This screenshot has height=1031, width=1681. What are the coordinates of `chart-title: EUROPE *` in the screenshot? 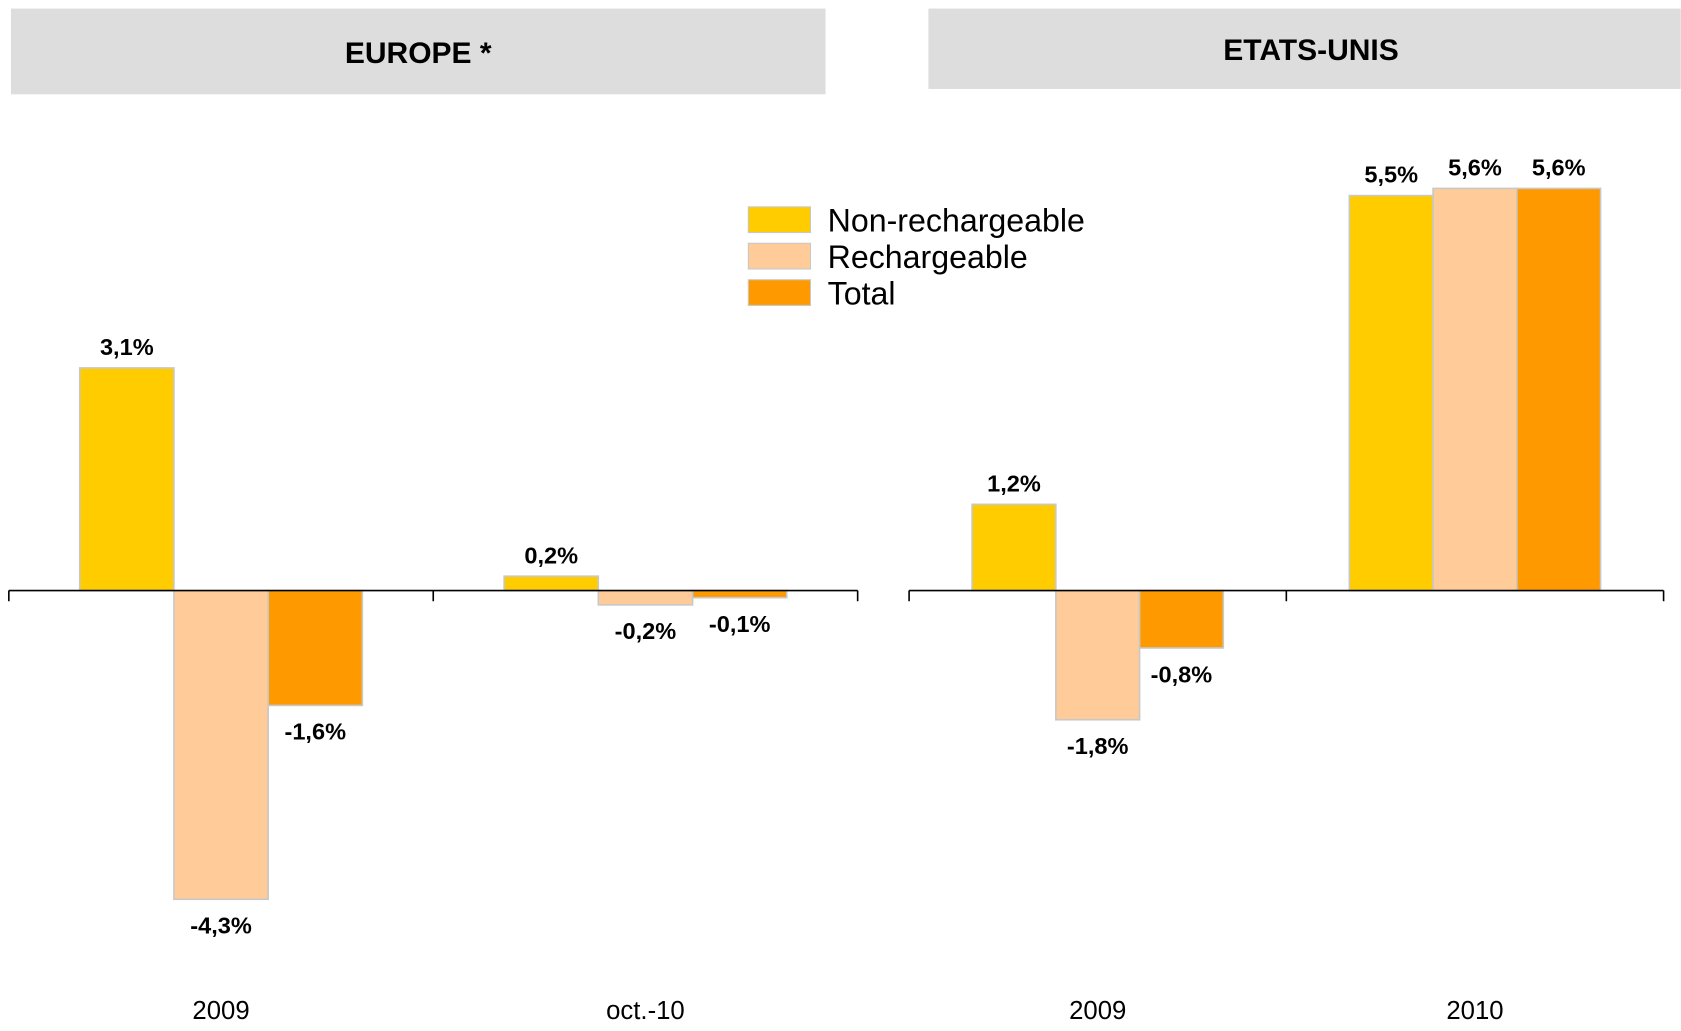 It's located at (418, 53).